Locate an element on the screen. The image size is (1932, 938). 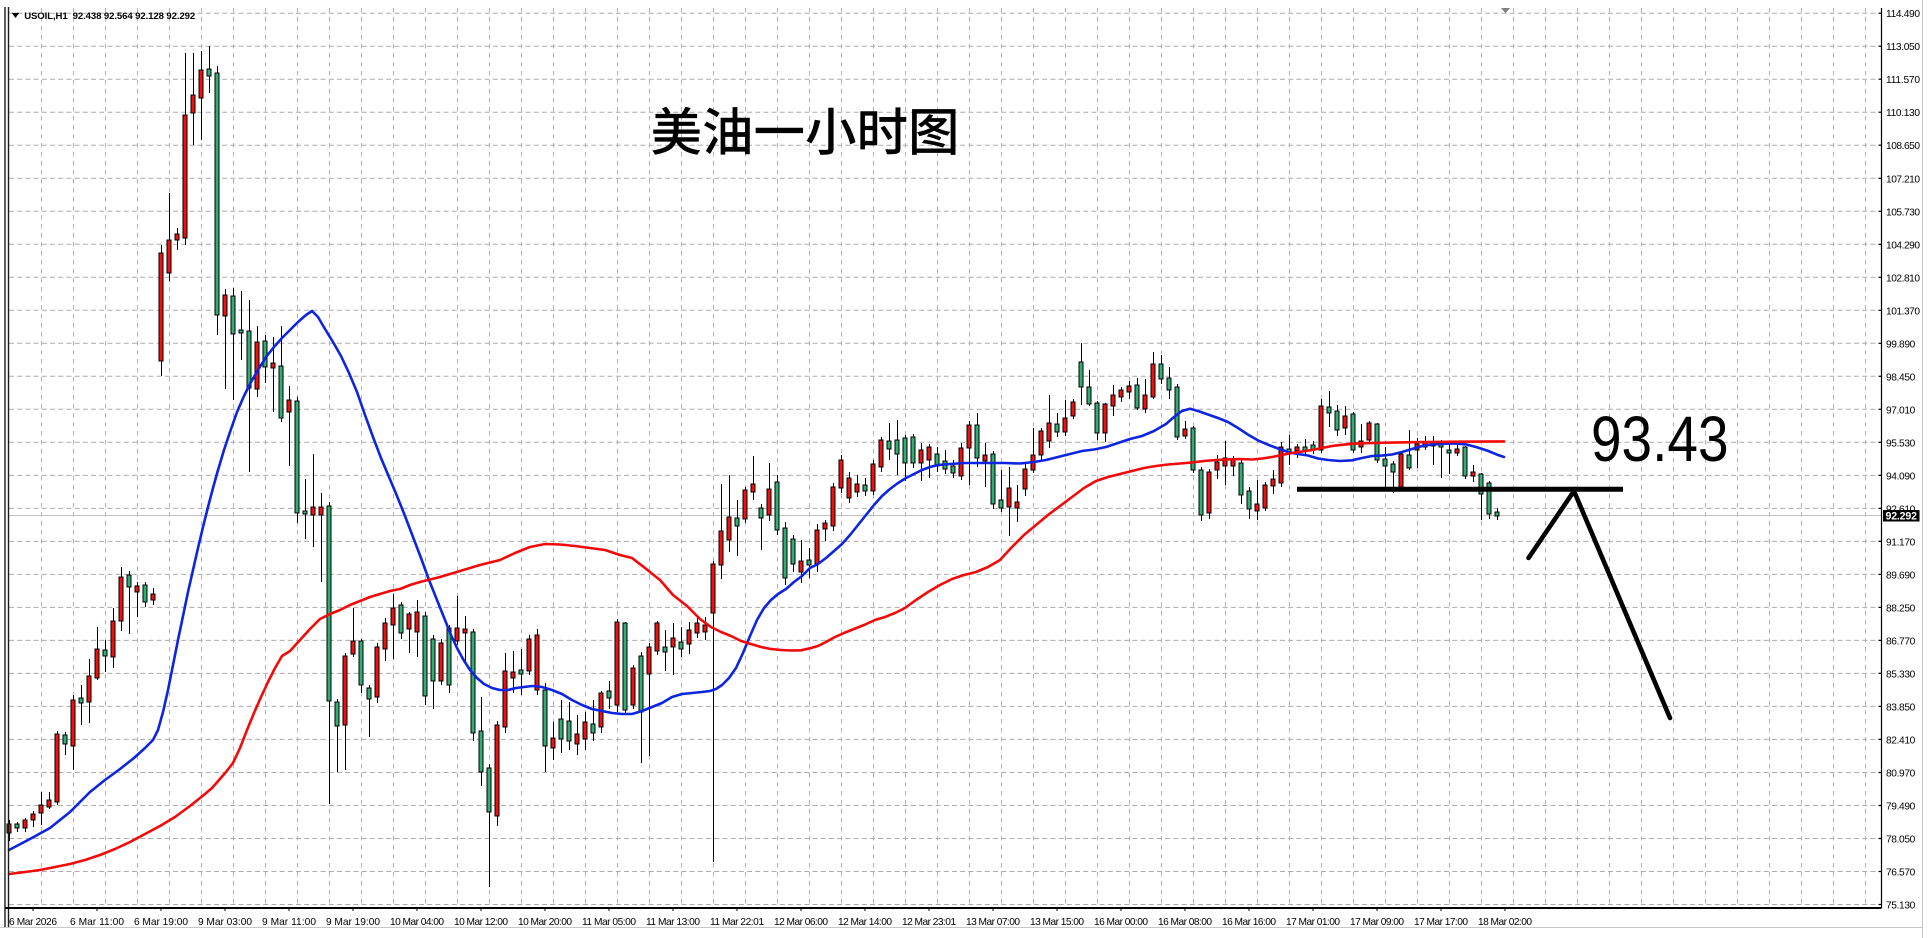
svg-text: 101.370 is located at coordinates (1903, 311).